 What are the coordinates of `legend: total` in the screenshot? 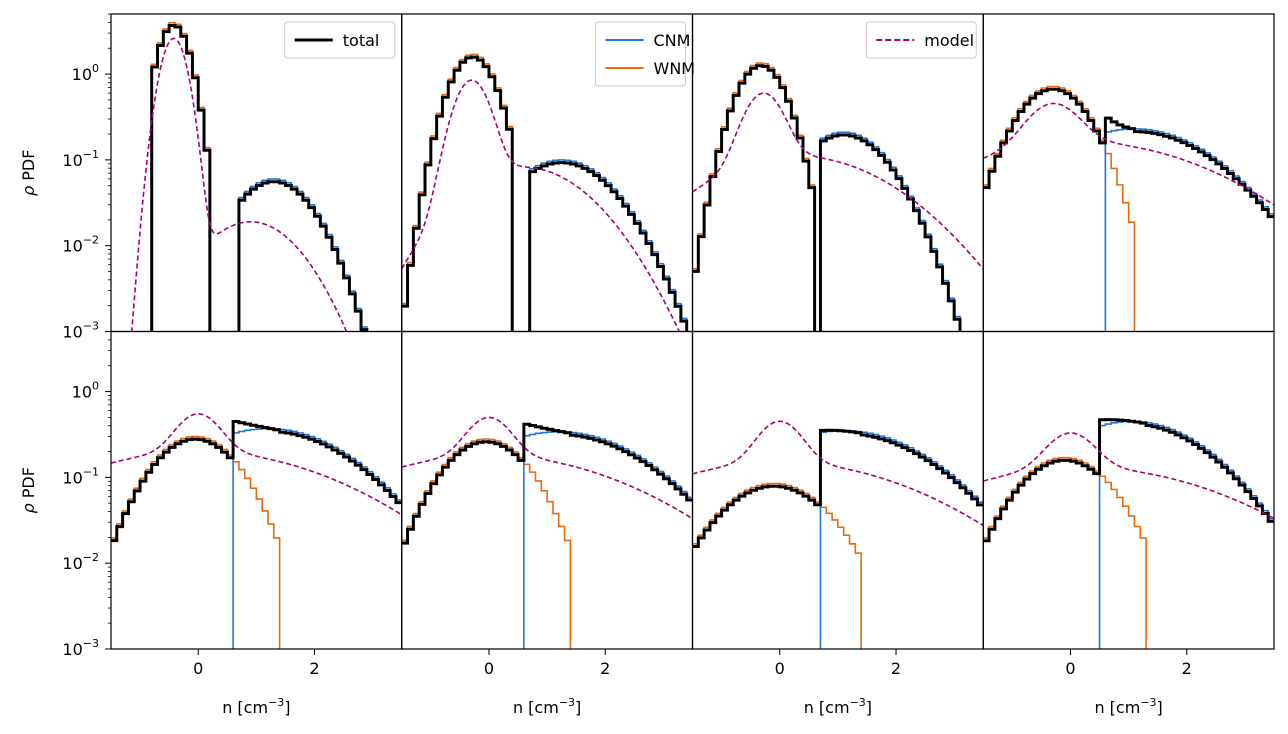 It's located at (340, 40).